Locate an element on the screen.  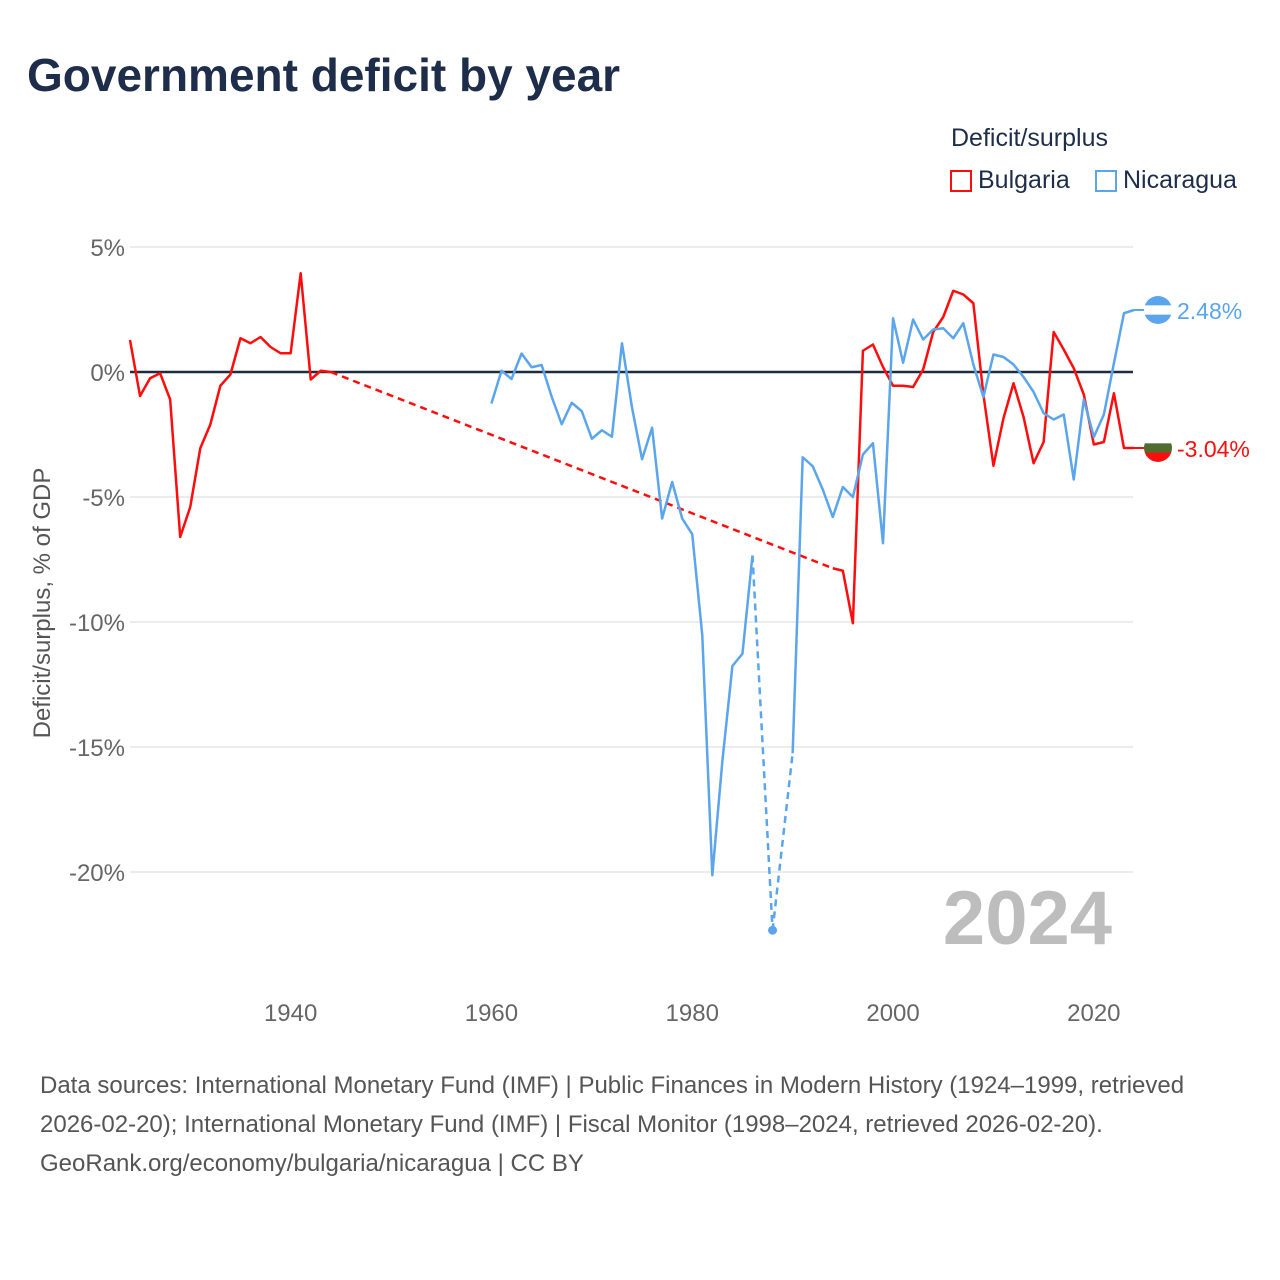
series-gap-bulgaria is located at coordinates (582, 470).